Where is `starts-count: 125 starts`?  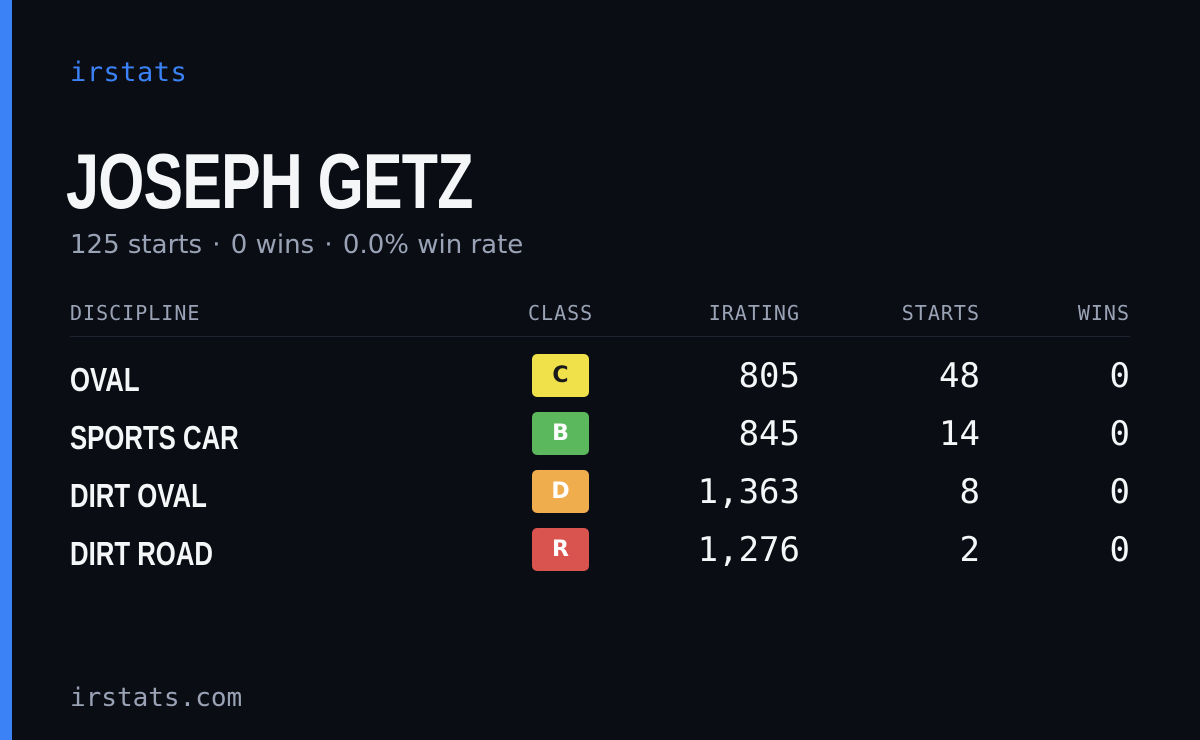 starts-count: 125 starts is located at coordinates (136, 245).